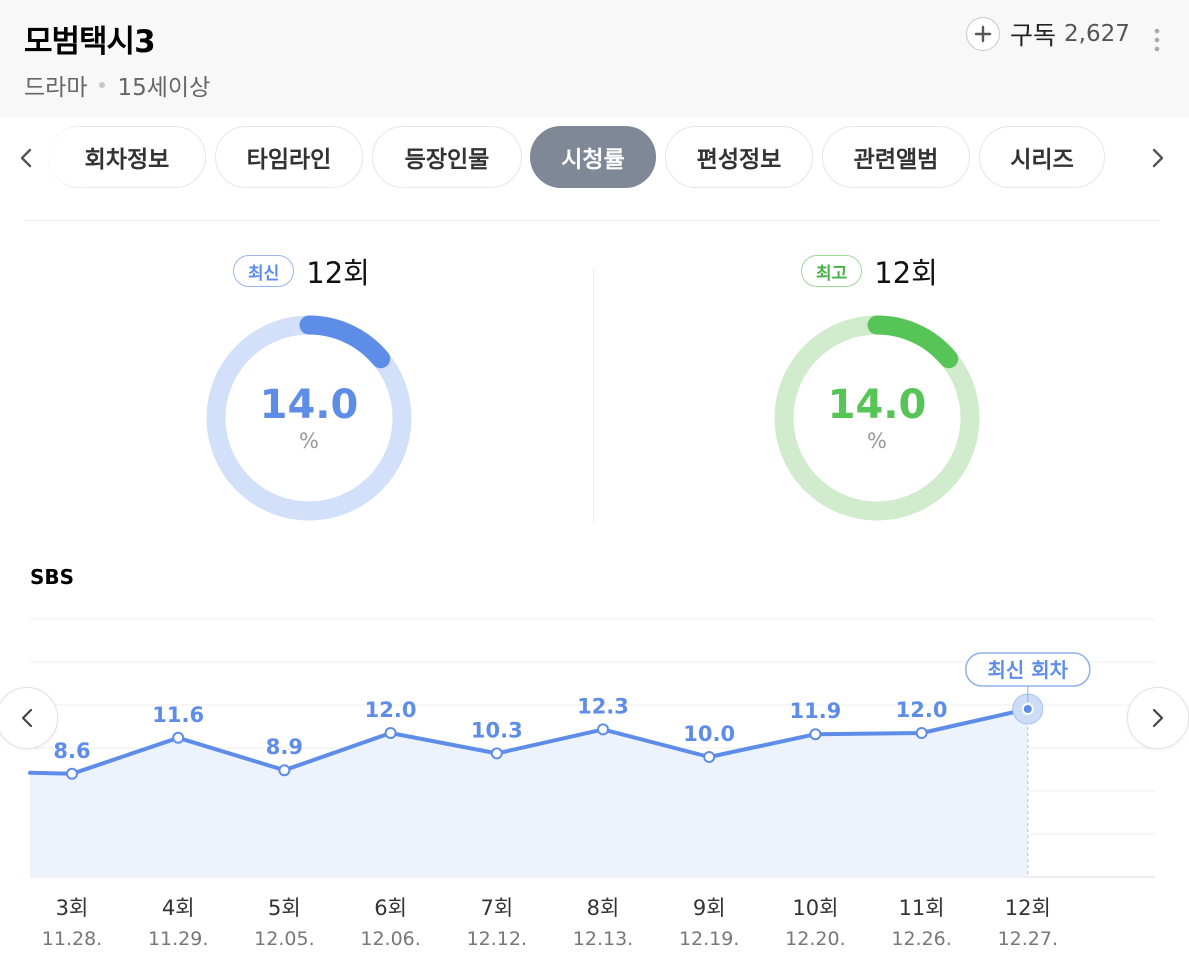 The width and height of the screenshot is (1189, 972). I want to click on x-tick-episode: 7회, so click(496, 908).